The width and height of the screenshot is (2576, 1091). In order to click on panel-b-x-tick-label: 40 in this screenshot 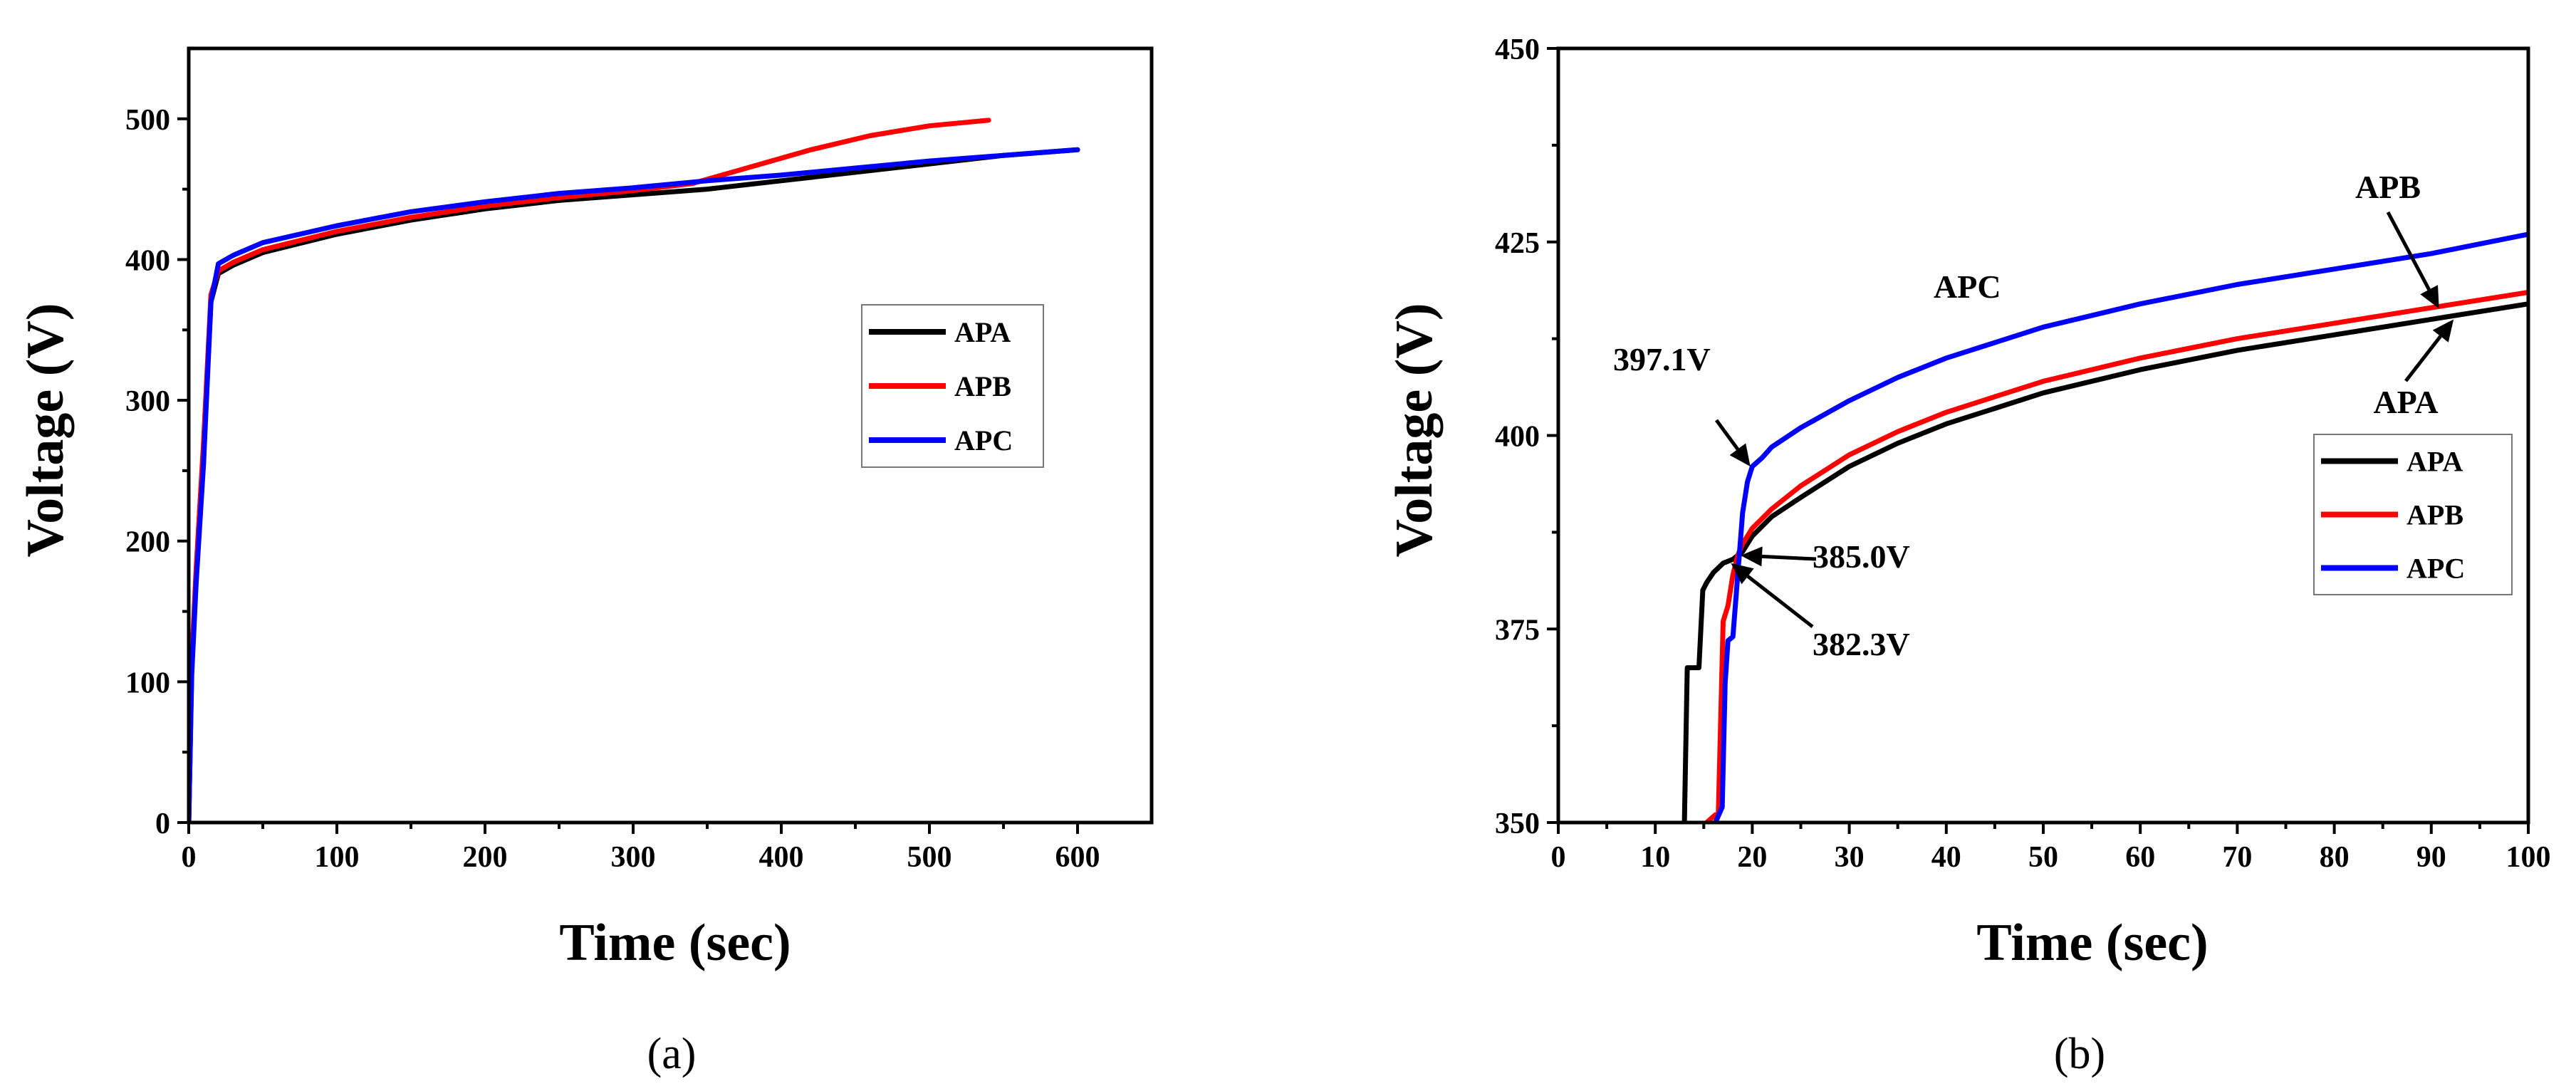, I will do `click(1946, 857)`.